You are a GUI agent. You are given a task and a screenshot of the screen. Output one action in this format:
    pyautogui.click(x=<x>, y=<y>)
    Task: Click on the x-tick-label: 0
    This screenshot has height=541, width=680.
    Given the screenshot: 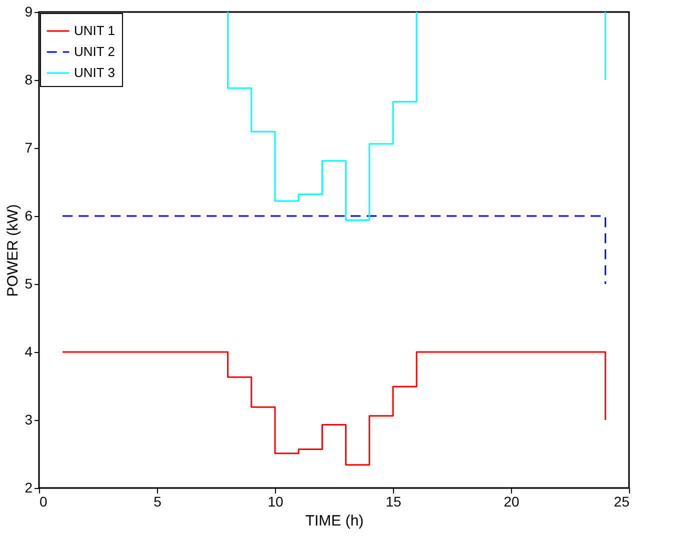 What is the action you would take?
    pyautogui.click(x=44, y=502)
    